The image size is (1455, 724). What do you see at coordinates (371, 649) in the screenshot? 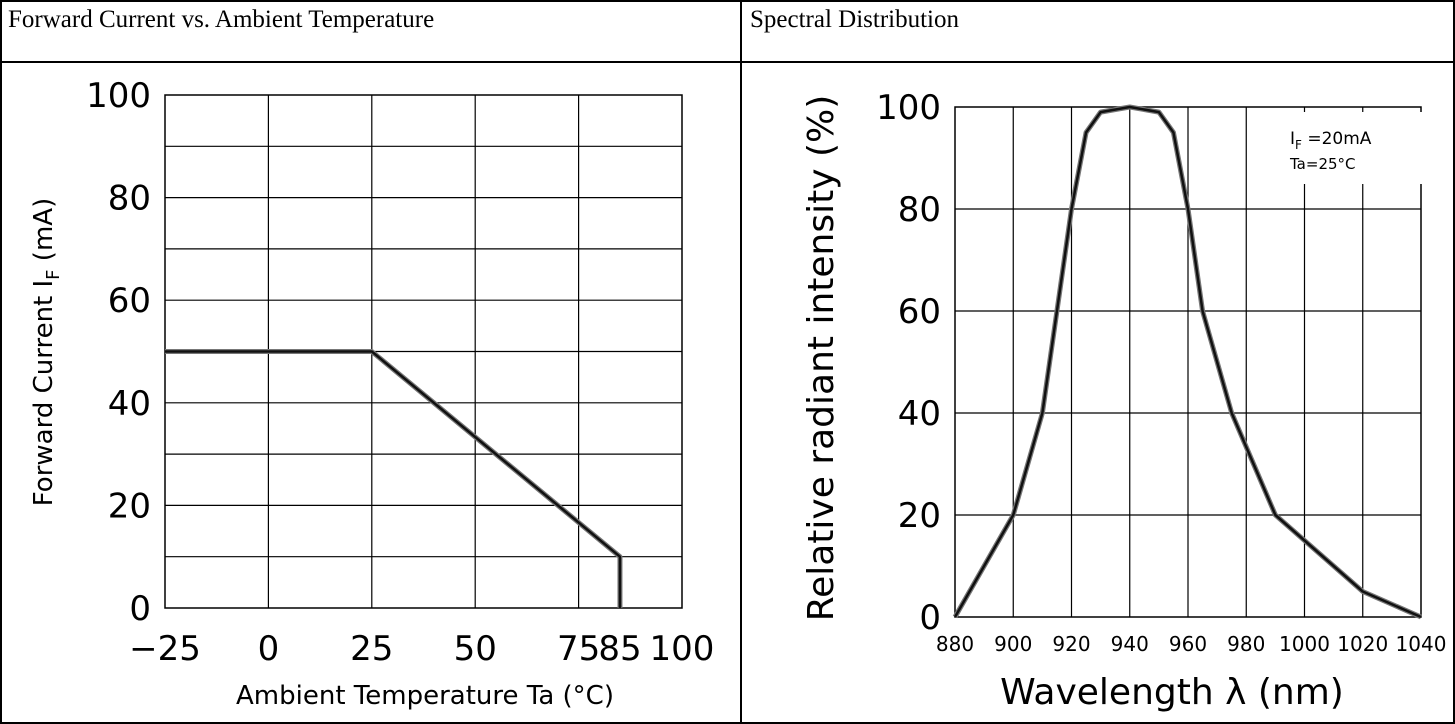
I see `left-x-tick-label-2: 25` at bounding box center [371, 649].